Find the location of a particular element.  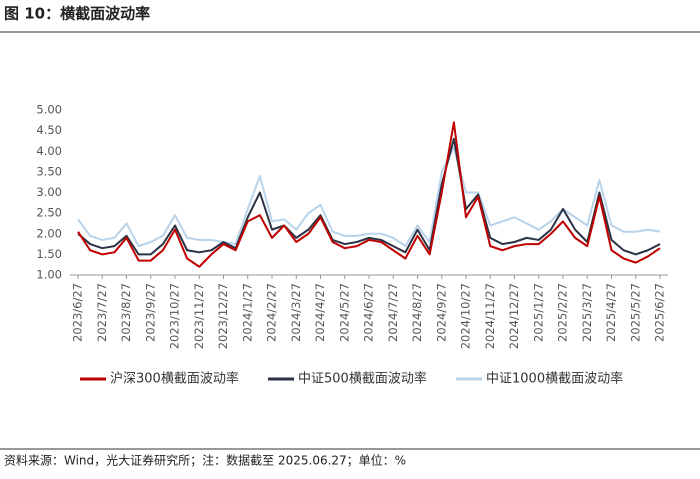

x-tick-label: 2024/7/27 is located at coordinates (393, 312).